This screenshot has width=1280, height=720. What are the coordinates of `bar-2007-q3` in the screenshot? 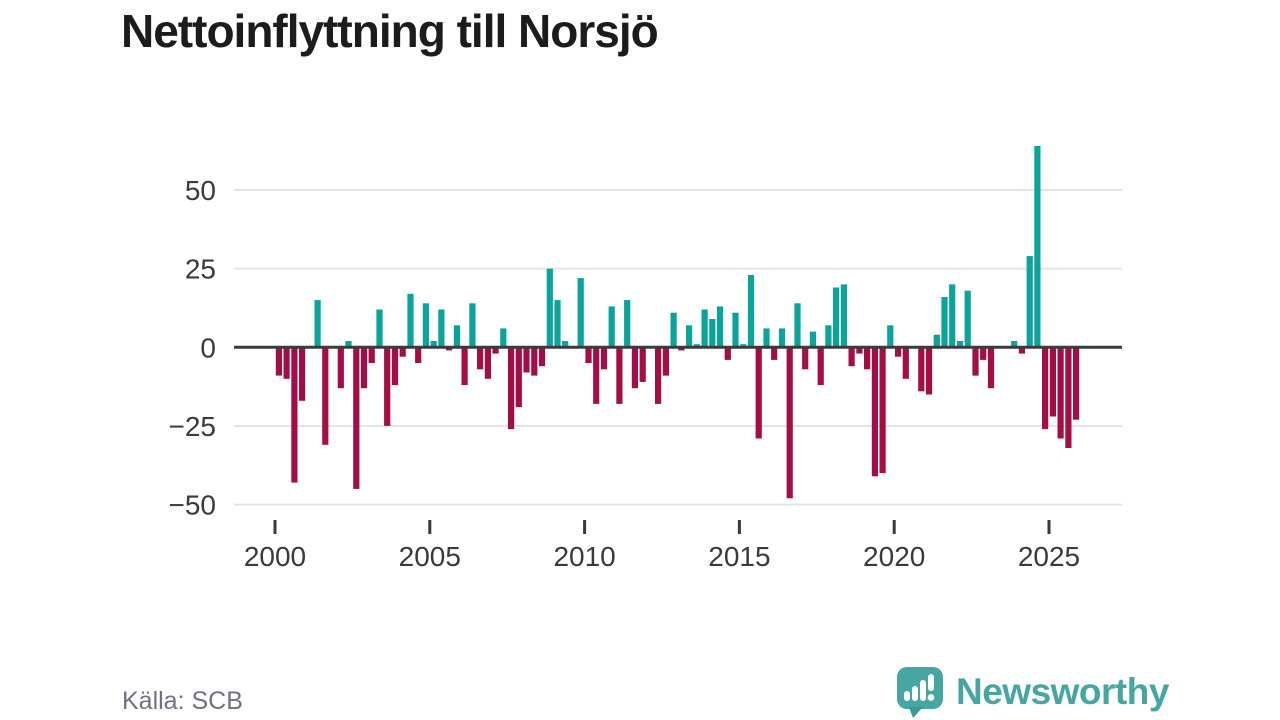 It's located at (511, 388).